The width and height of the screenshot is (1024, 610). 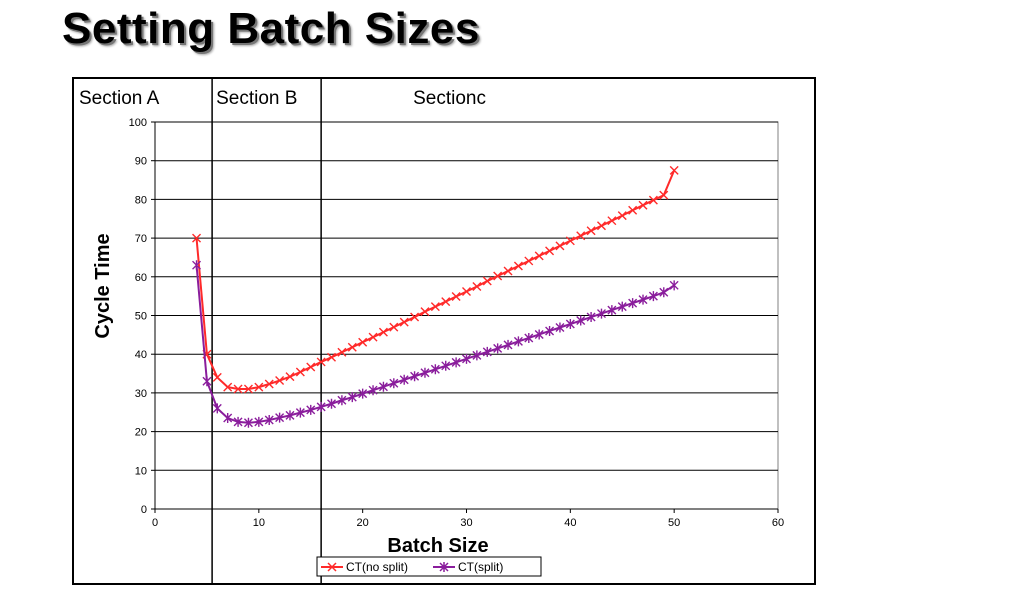 I want to click on legend: CT(no split) CT(split), so click(x=429, y=566).